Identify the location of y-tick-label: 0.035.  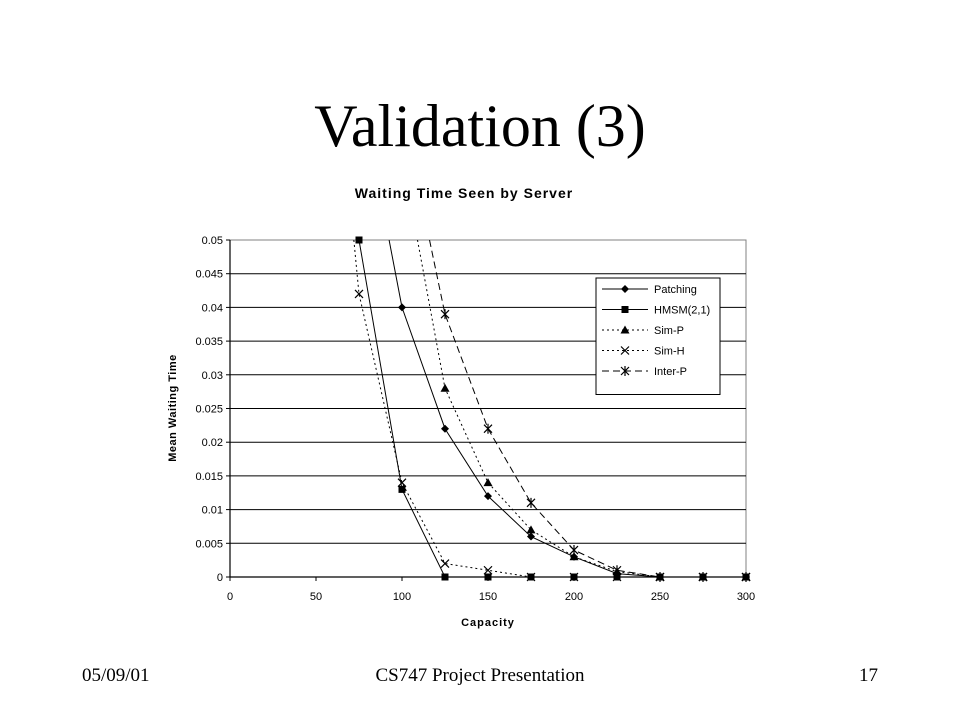
(209, 342).